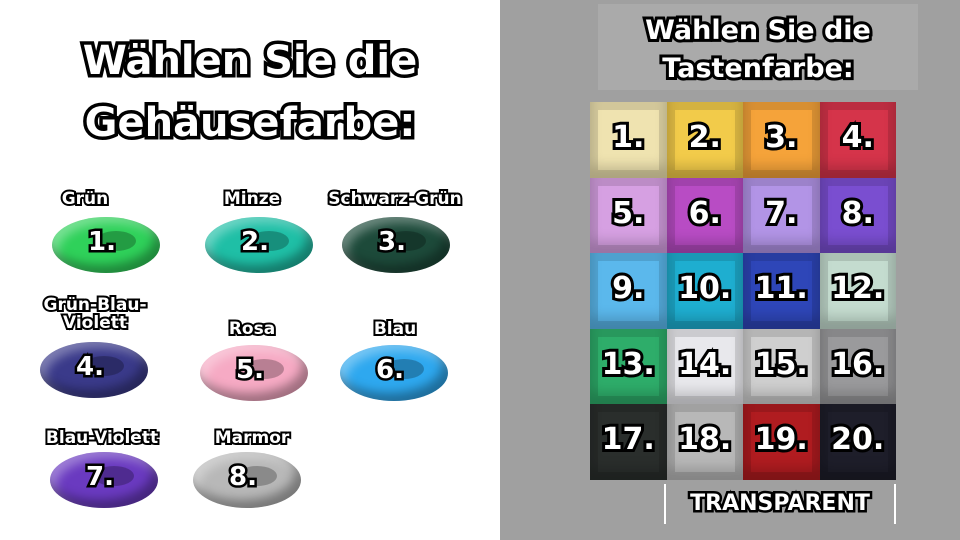 This screenshot has width=960, height=540. I want to click on case-option: 2., so click(259, 245).